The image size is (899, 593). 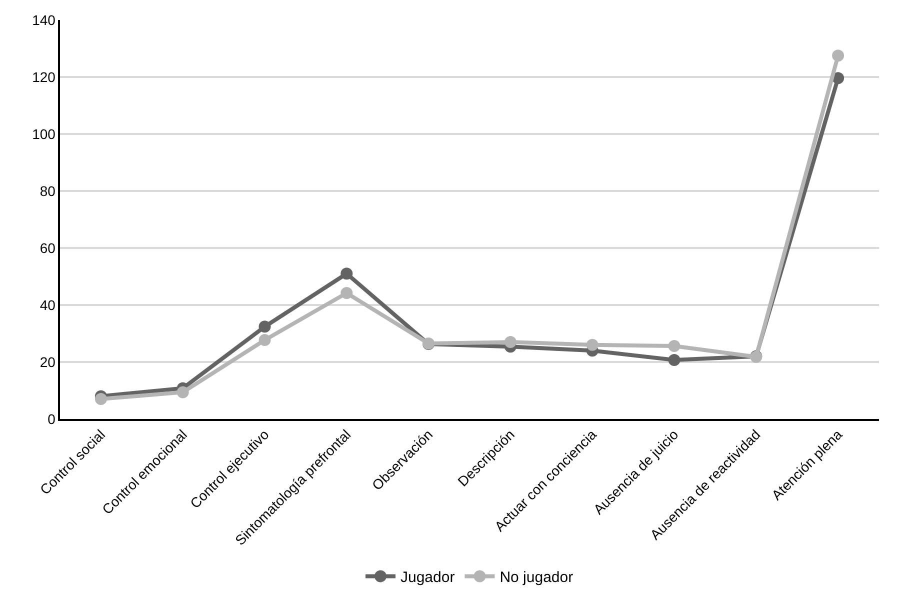 I want to click on y-tick-label: 140, so click(x=44, y=20).